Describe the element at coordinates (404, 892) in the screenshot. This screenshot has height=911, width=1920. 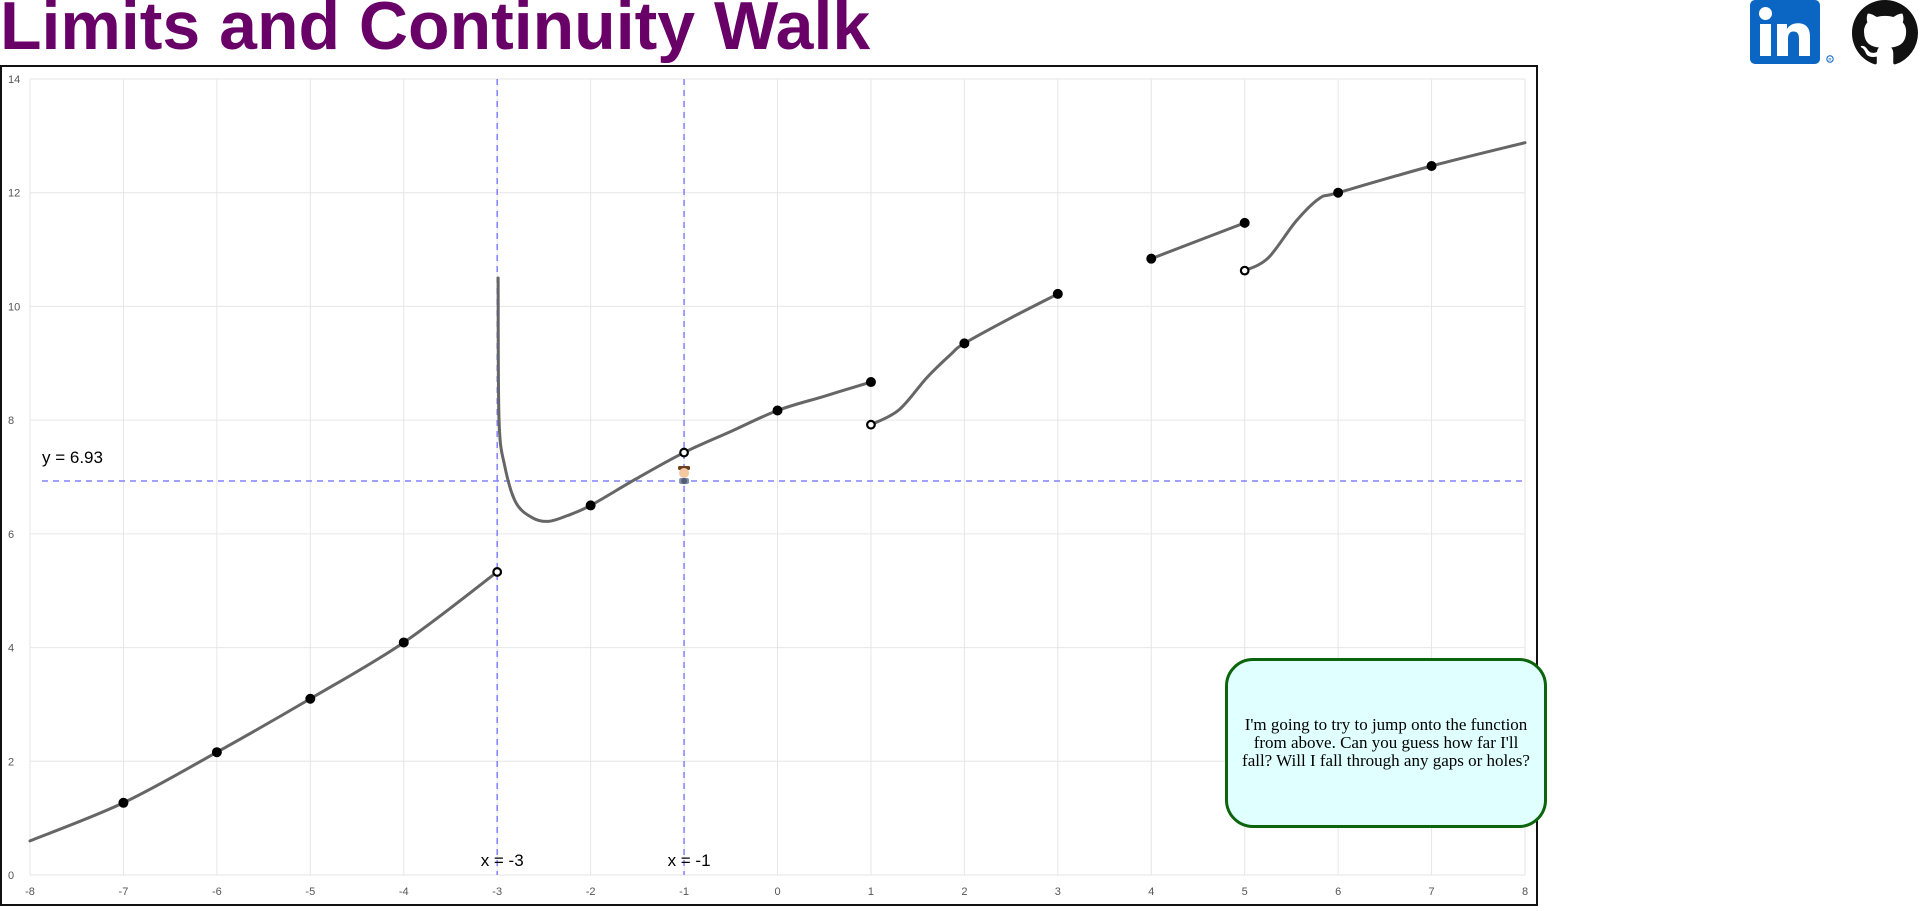
I see `x-tick-label: -4` at that location.